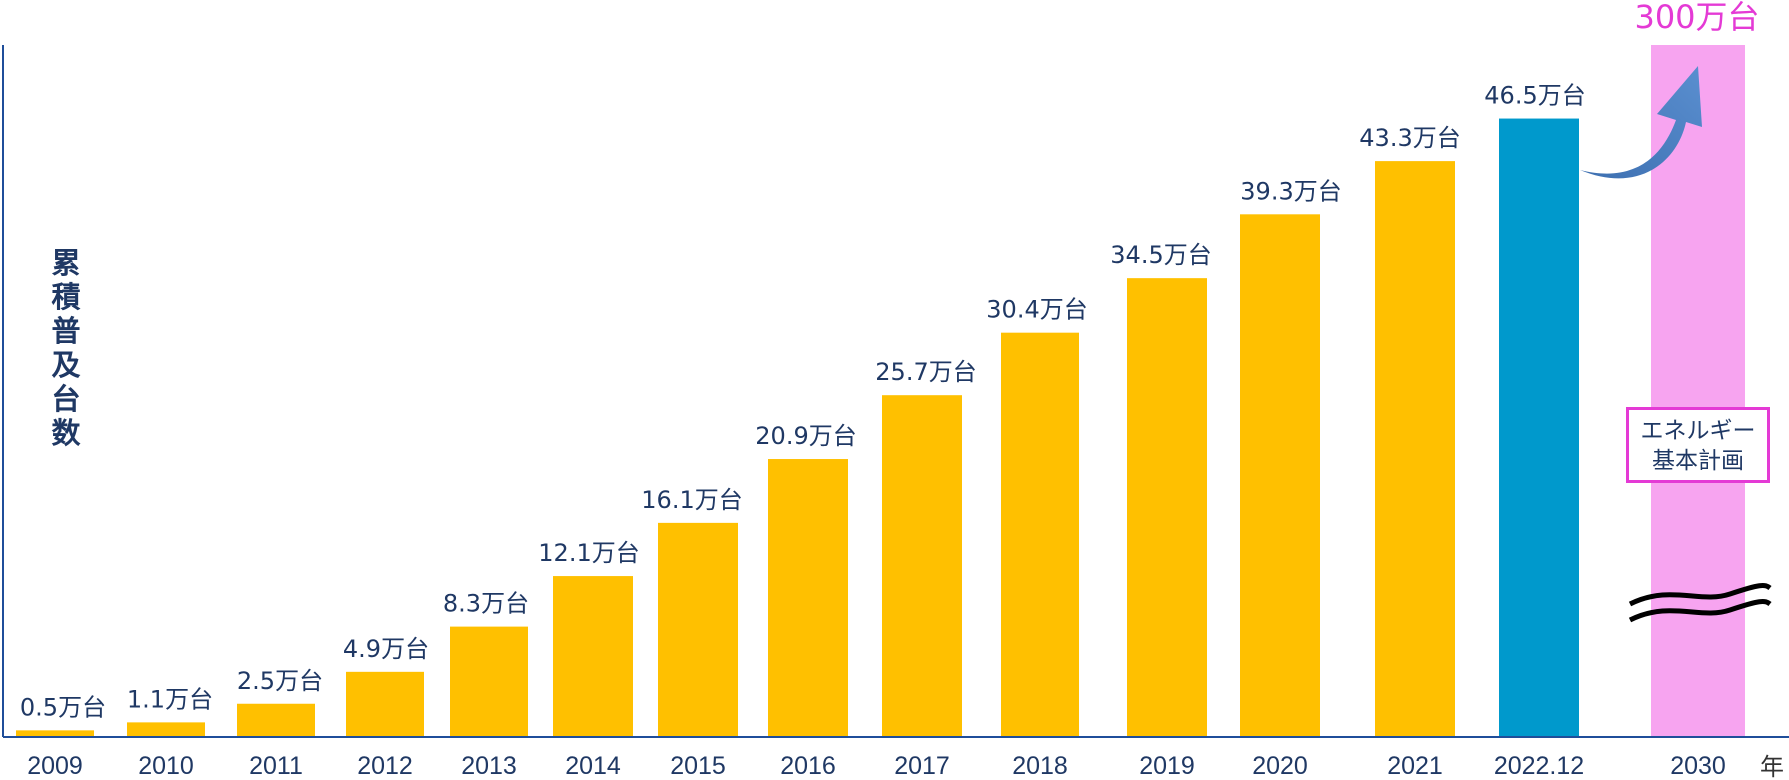  Describe the element at coordinates (1698, 461) in the screenshot. I see `target-annotation-line-2: 基本計画` at that location.